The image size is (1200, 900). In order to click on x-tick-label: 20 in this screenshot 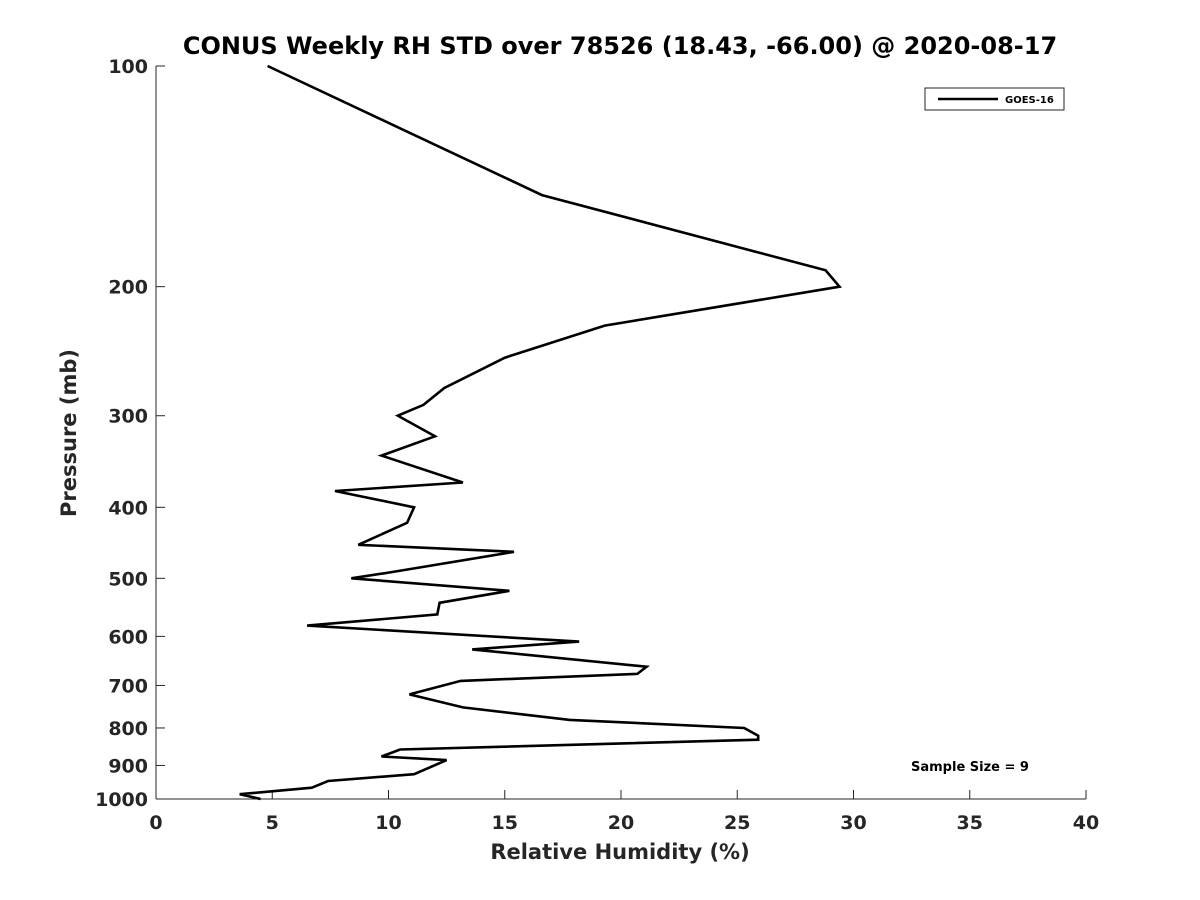, I will do `click(621, 823)`.